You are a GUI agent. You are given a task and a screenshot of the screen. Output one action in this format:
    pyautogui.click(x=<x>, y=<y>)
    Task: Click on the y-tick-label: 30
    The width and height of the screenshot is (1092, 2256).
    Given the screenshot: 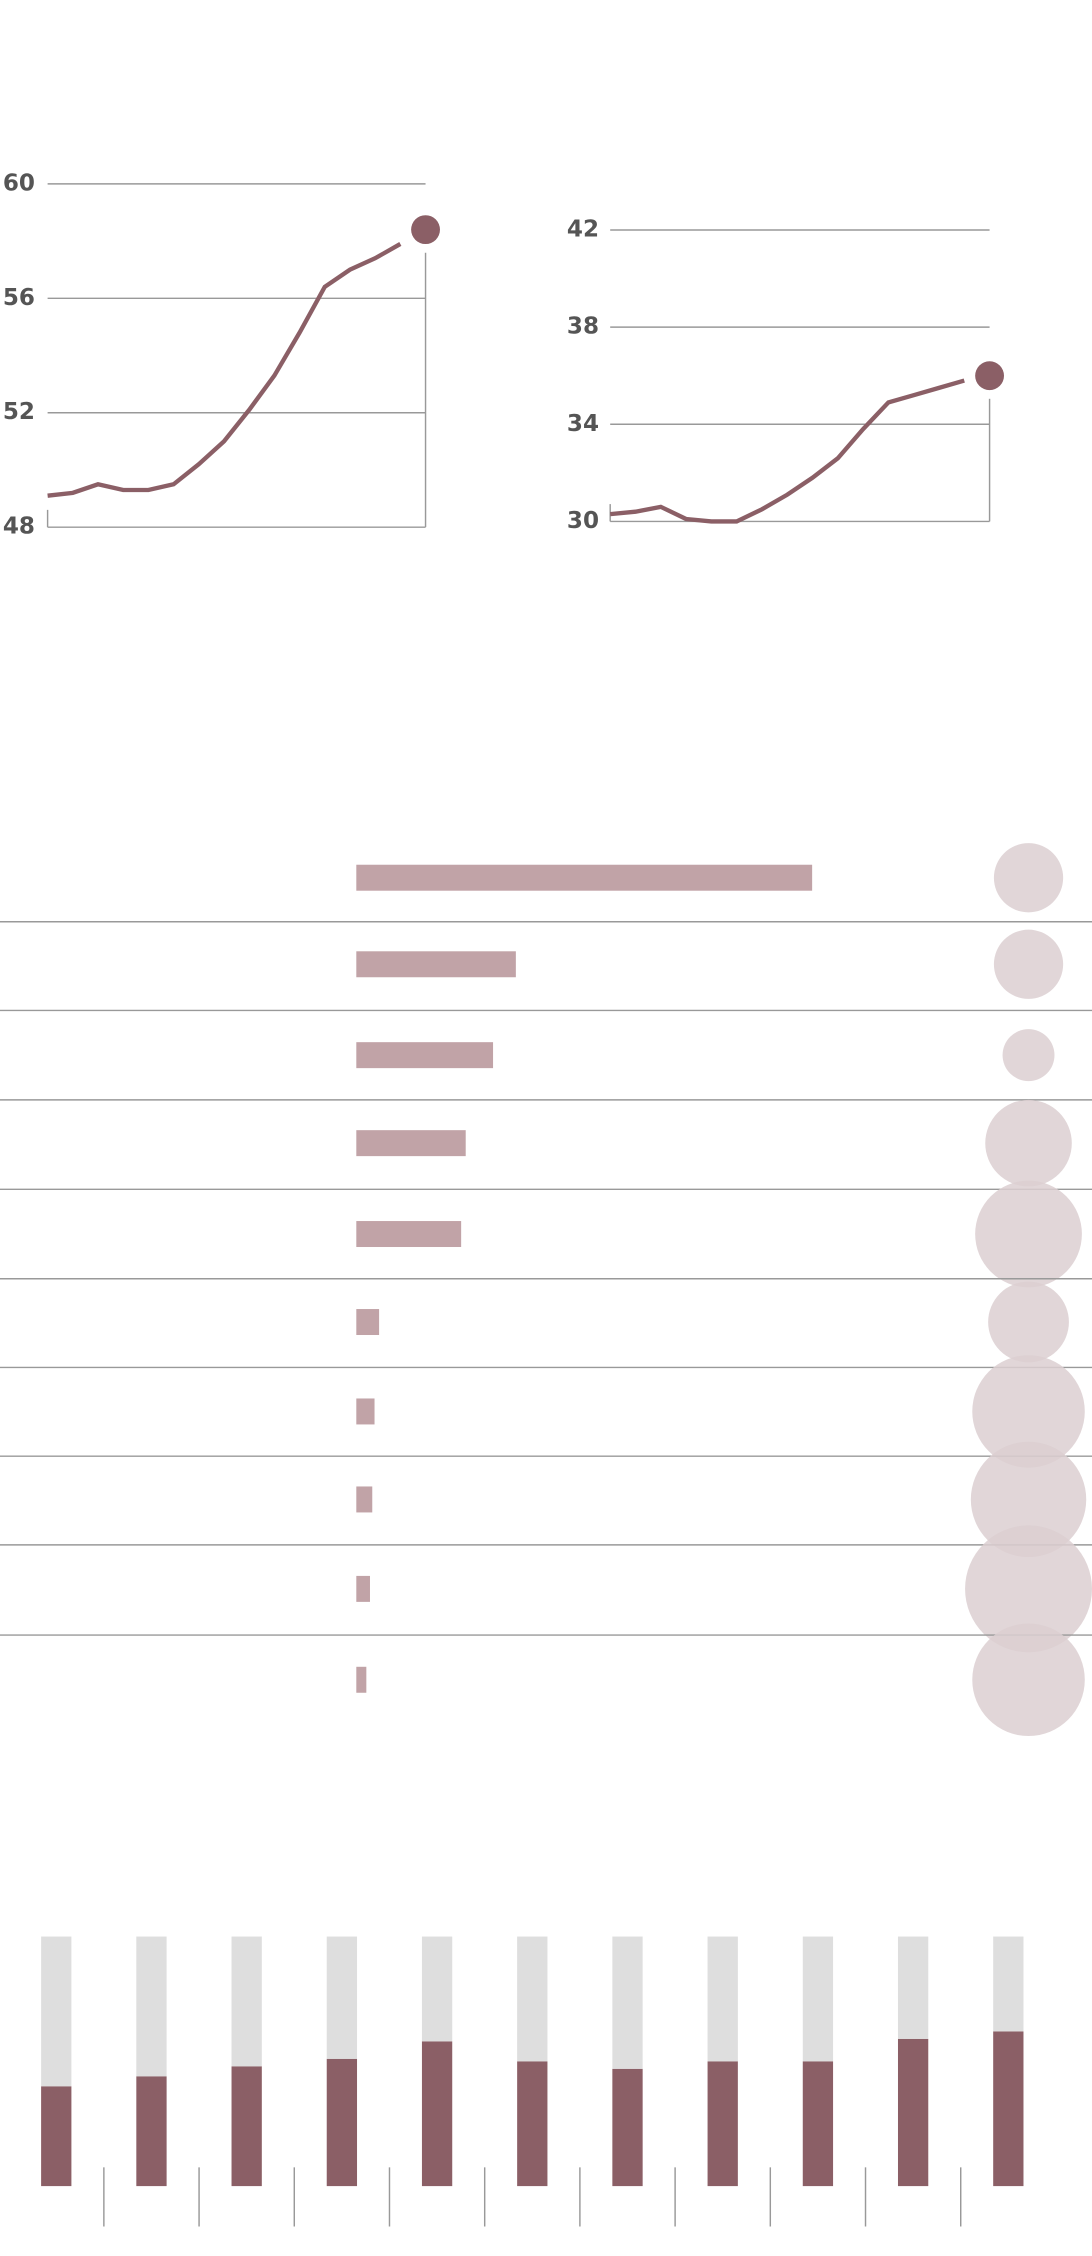 What is the action you would take?
    pyautogui.click(x=583, y=521)
    